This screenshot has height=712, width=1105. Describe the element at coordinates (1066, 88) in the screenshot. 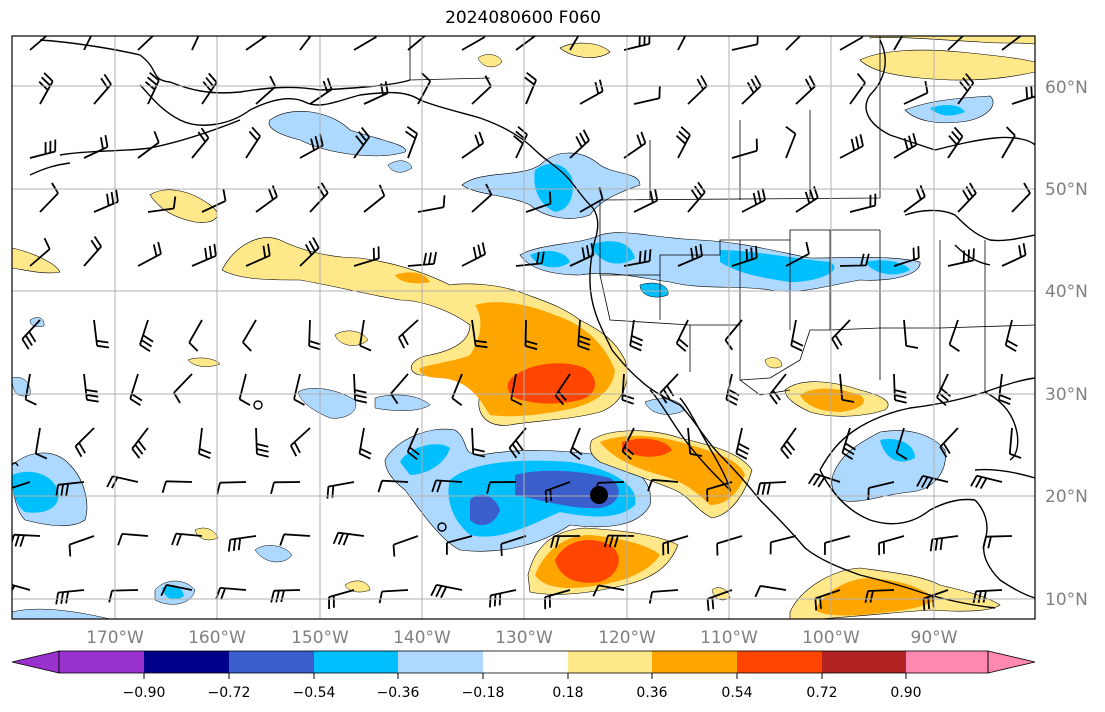

I see `lat-label-60n: 60°N` at that location.